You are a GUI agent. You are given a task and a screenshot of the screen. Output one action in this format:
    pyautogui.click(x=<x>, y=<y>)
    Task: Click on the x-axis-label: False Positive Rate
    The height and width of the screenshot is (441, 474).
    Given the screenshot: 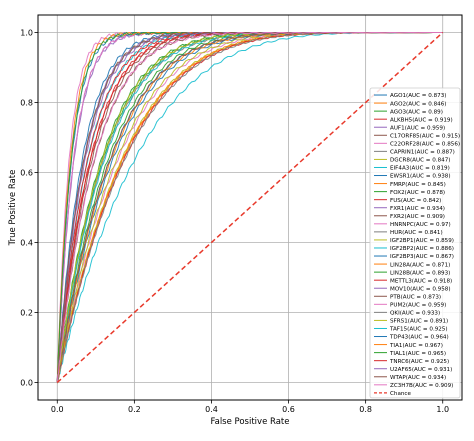 What is the action you would take?
    pyautogui.click(x=250, y=422)
    